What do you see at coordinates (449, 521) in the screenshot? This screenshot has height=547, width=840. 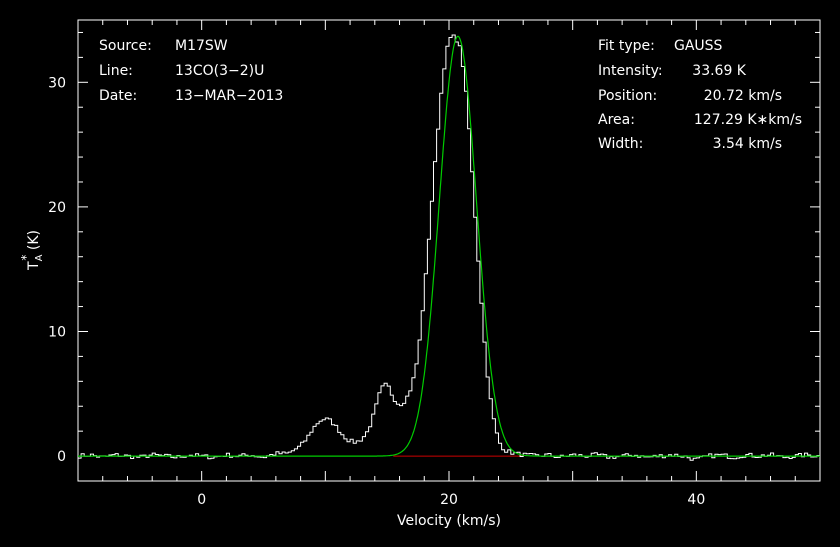 I see `x-axis-label: Velocity (km/s)` at bounding box center [449, 521].